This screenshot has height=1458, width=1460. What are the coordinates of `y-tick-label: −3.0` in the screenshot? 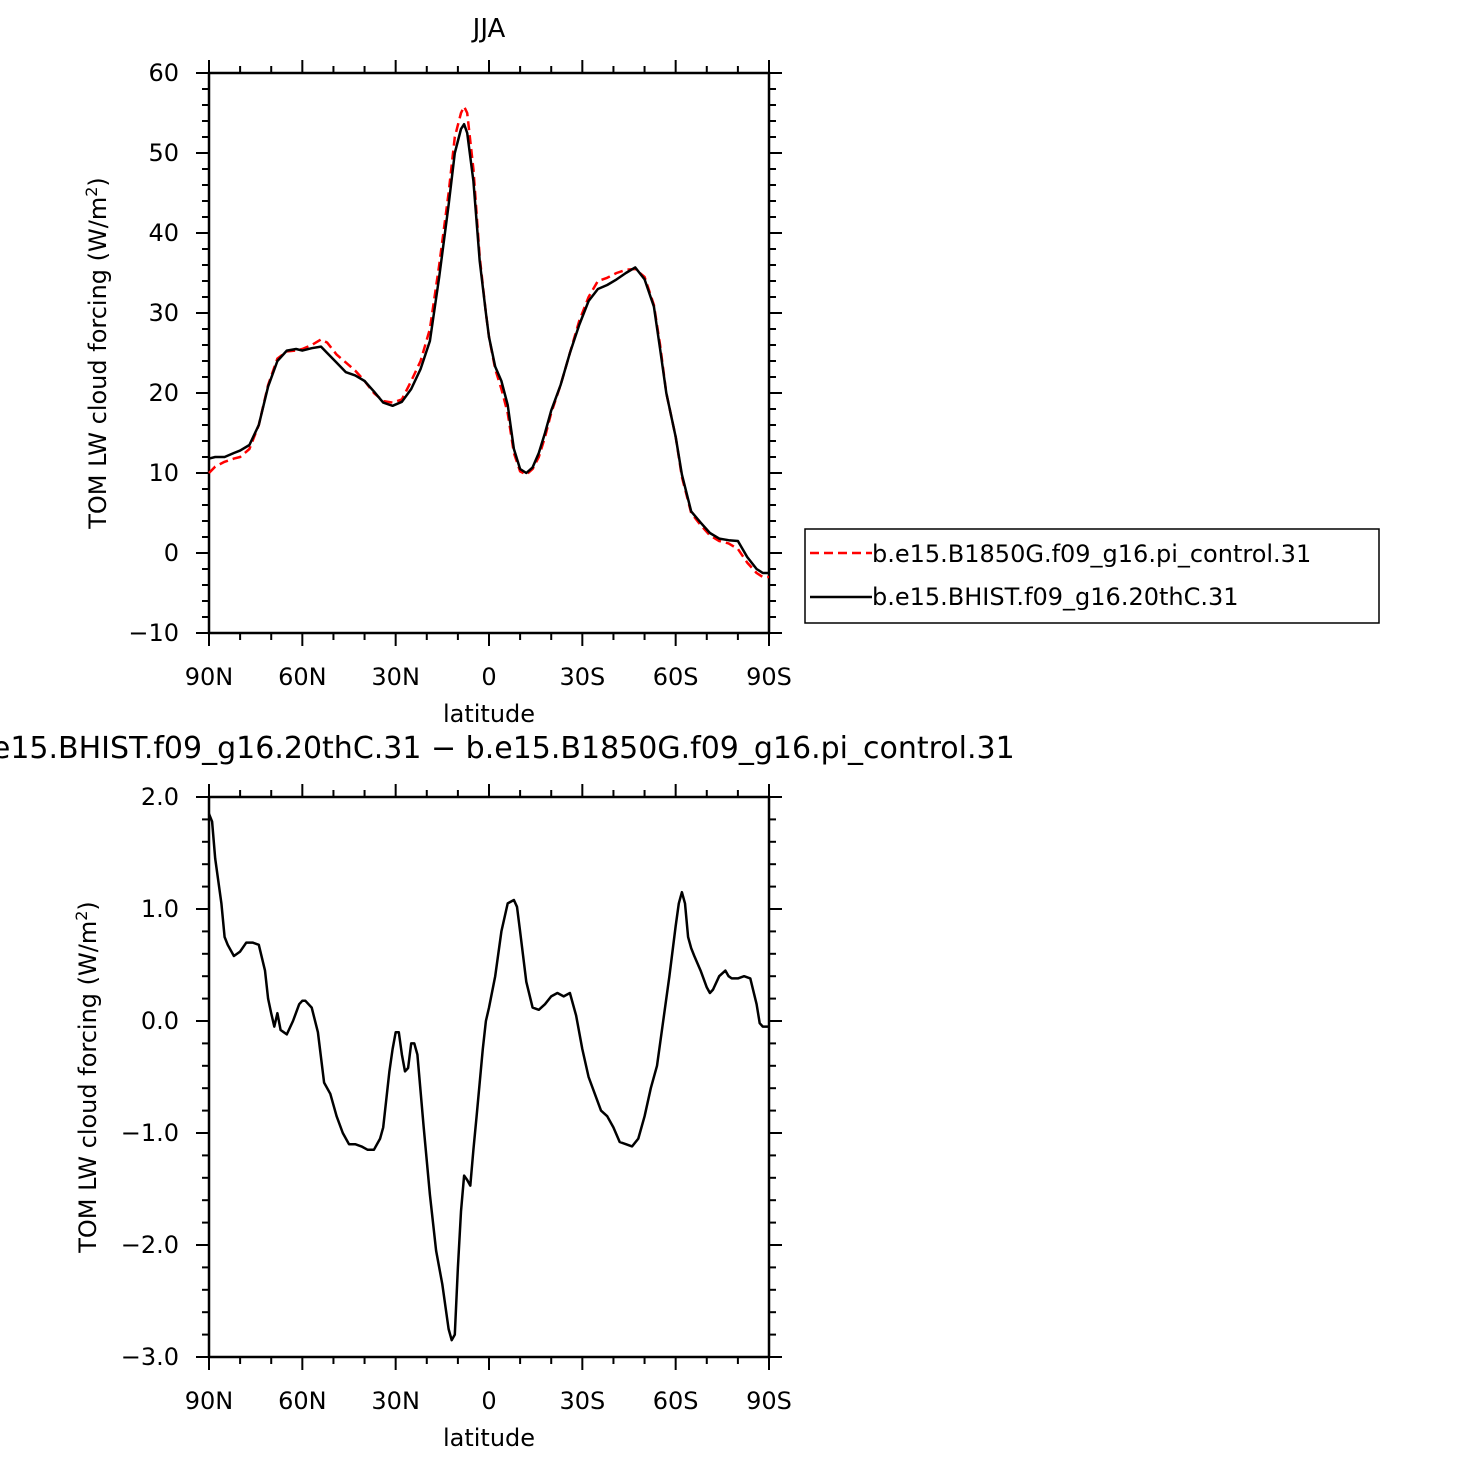 It's located at (150, 1357).